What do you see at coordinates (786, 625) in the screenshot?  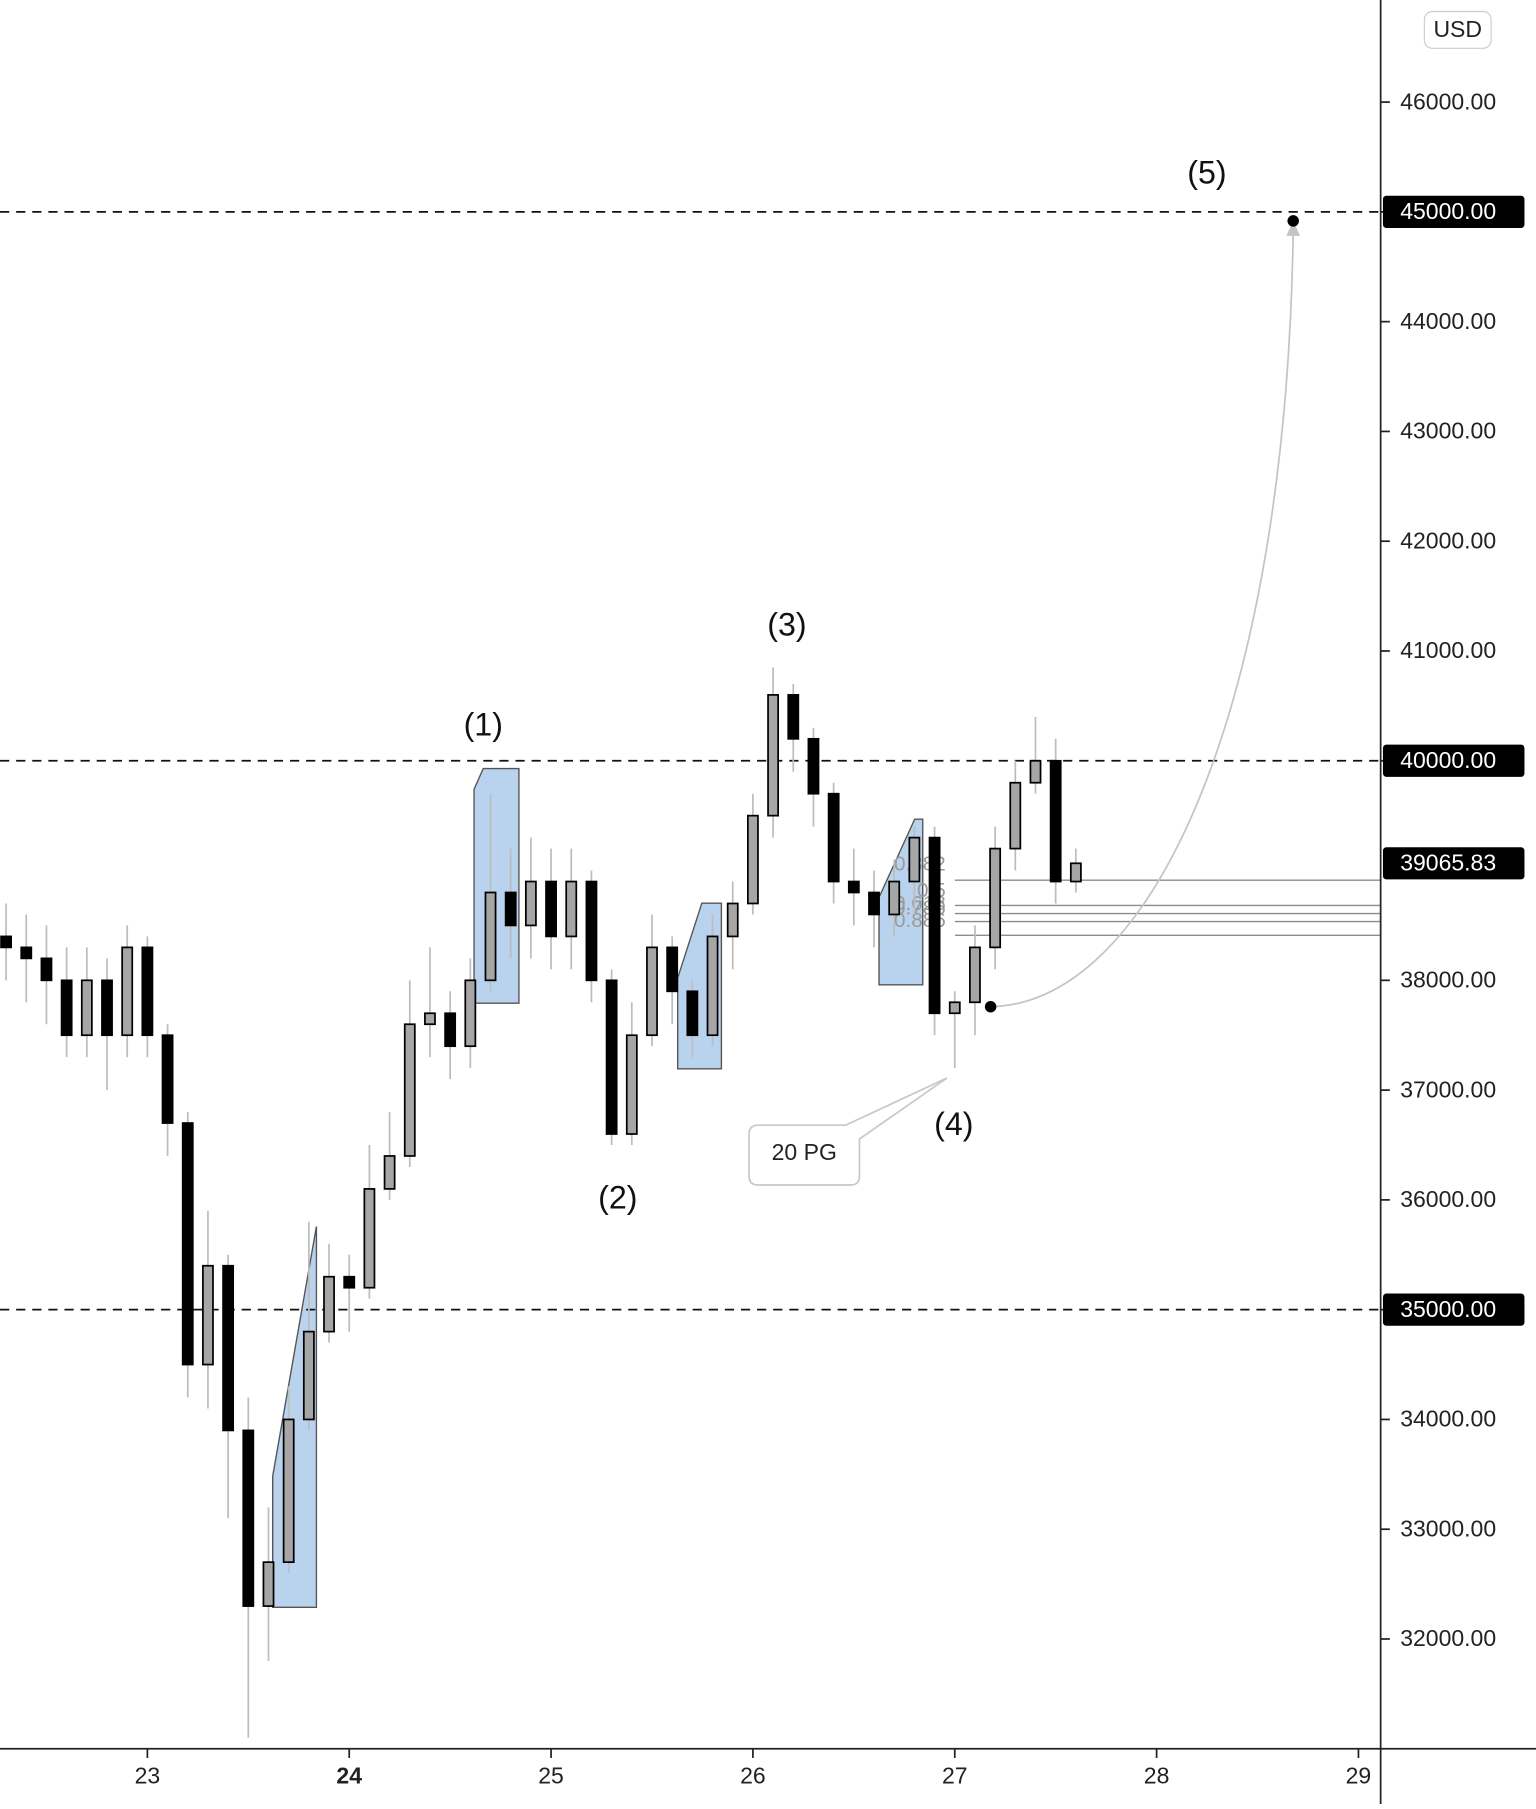 I see `wave-label: (3)` at bounding box center [786, 625].